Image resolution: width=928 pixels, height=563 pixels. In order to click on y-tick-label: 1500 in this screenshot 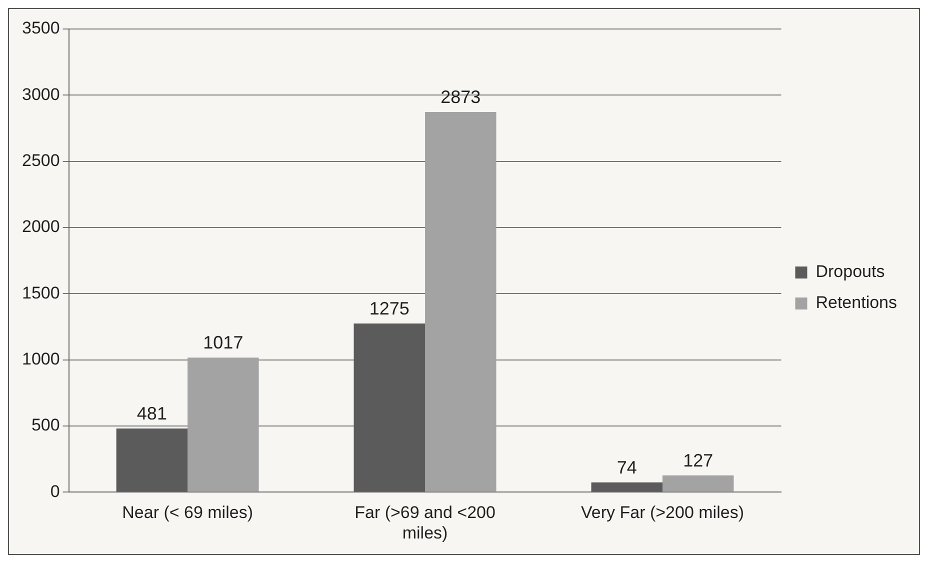, I will do `click(41, 292)`.